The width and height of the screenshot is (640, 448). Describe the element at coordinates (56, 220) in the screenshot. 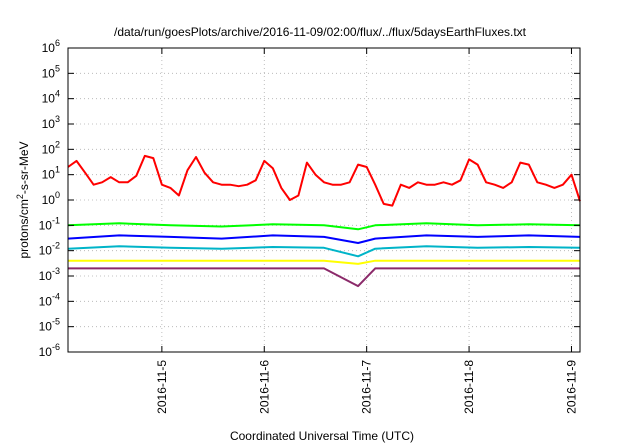

I see `y-tick-exponent: -1` at that location.